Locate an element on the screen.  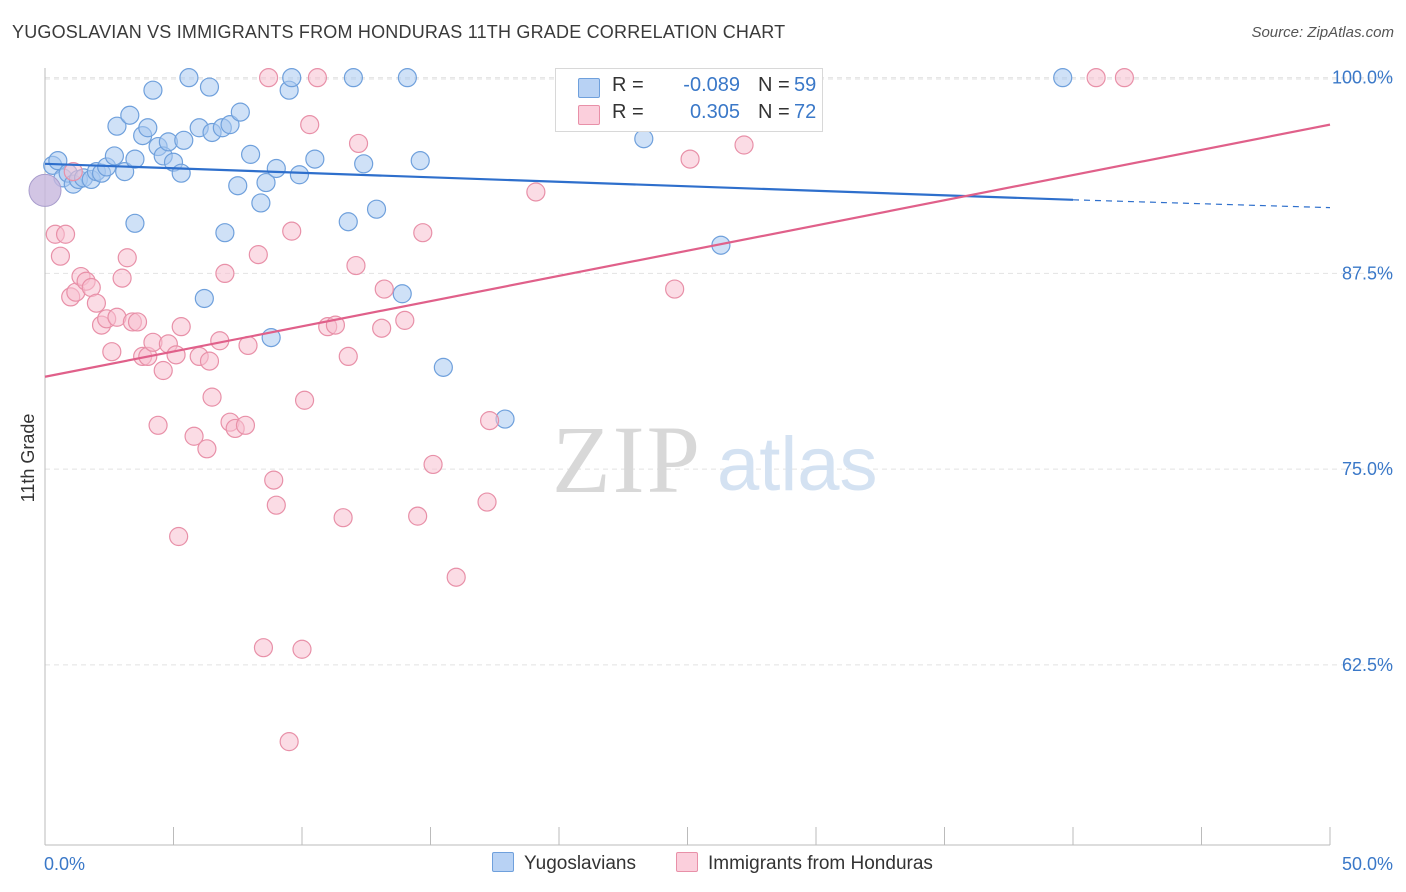
trend-line-yugoslavians is located at coordinates (559, 181).